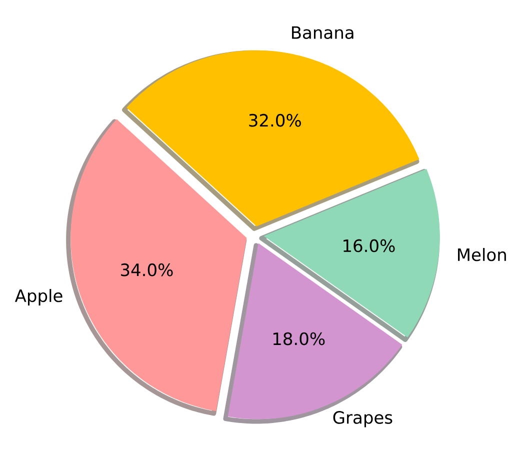 The height and width of the screenshot is (463, 525). I want to click on data-label: 32.0%, so click(275, 120).